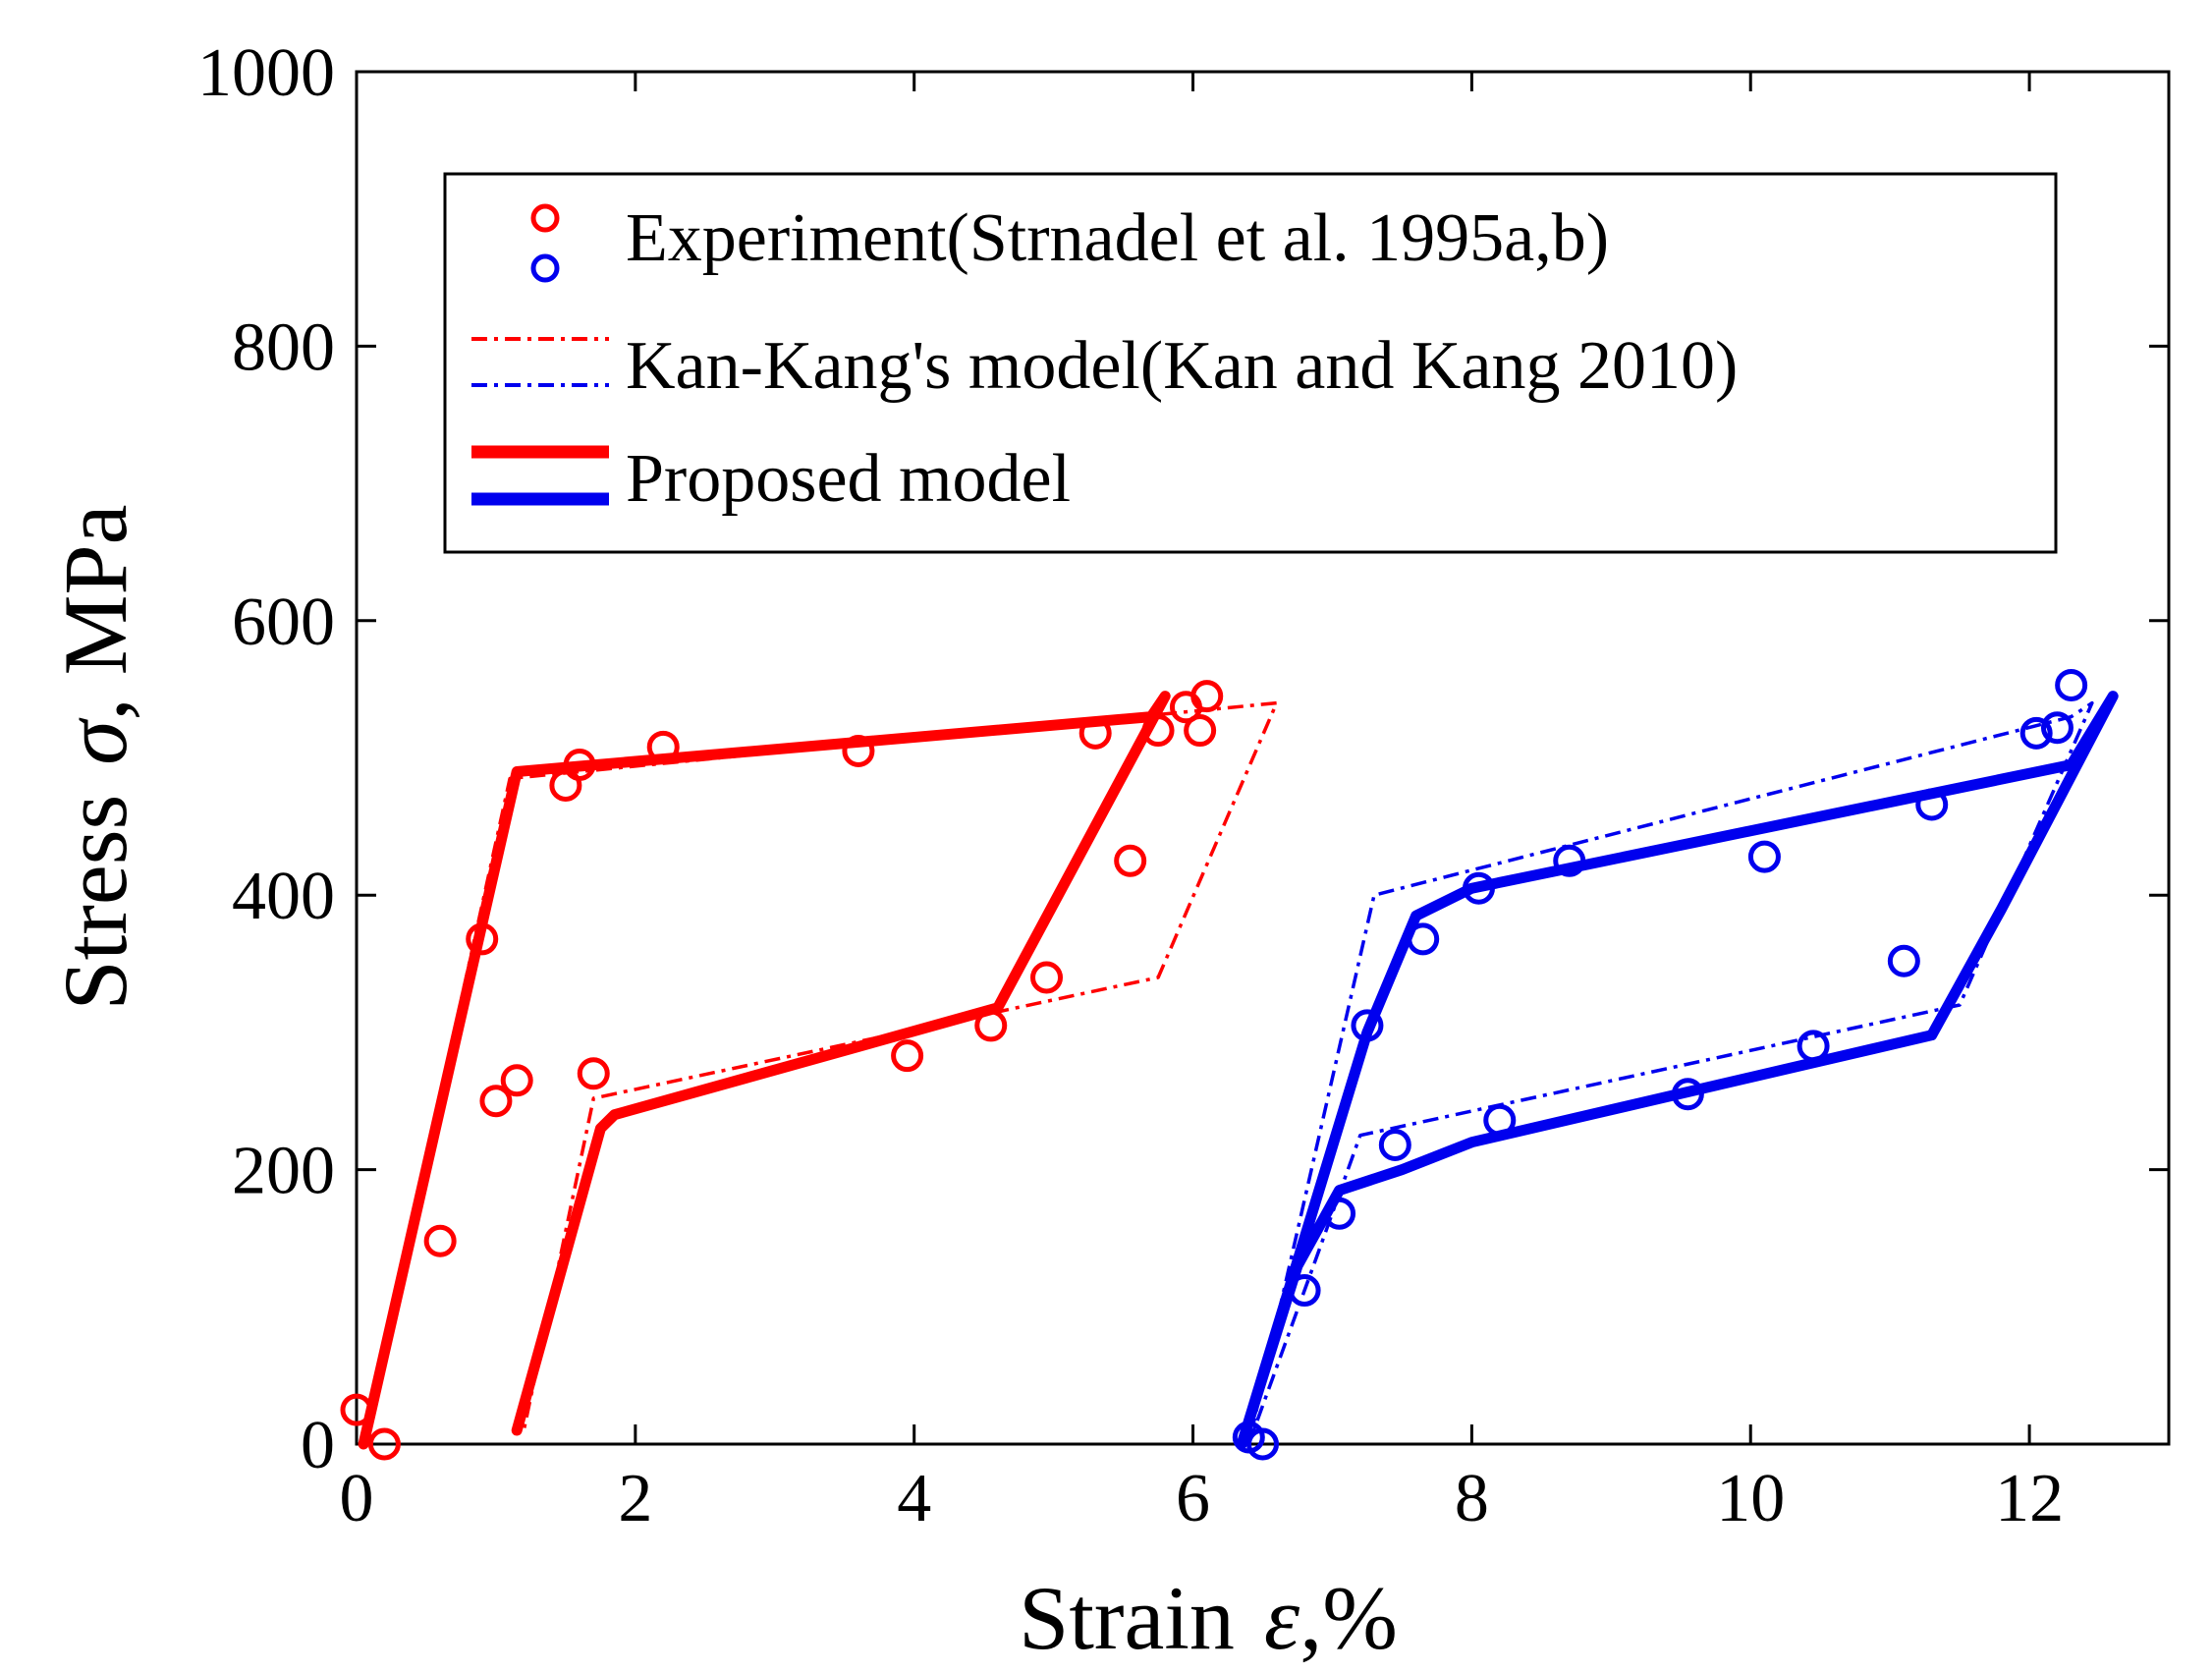 Image resolution: width=2212 pixels, height=1673 pixels. Describe the element at coordinates (95, 903) in the screenshot. I see `y-axis-title-prefix: Stress` at that location.